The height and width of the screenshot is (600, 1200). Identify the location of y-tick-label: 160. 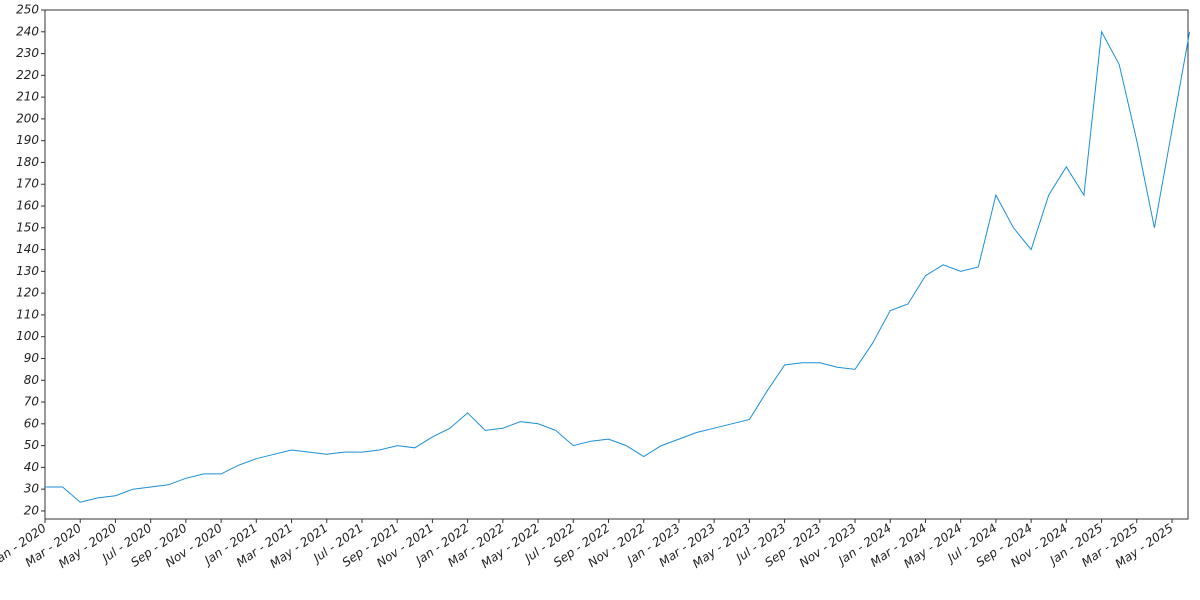
(27, 206).